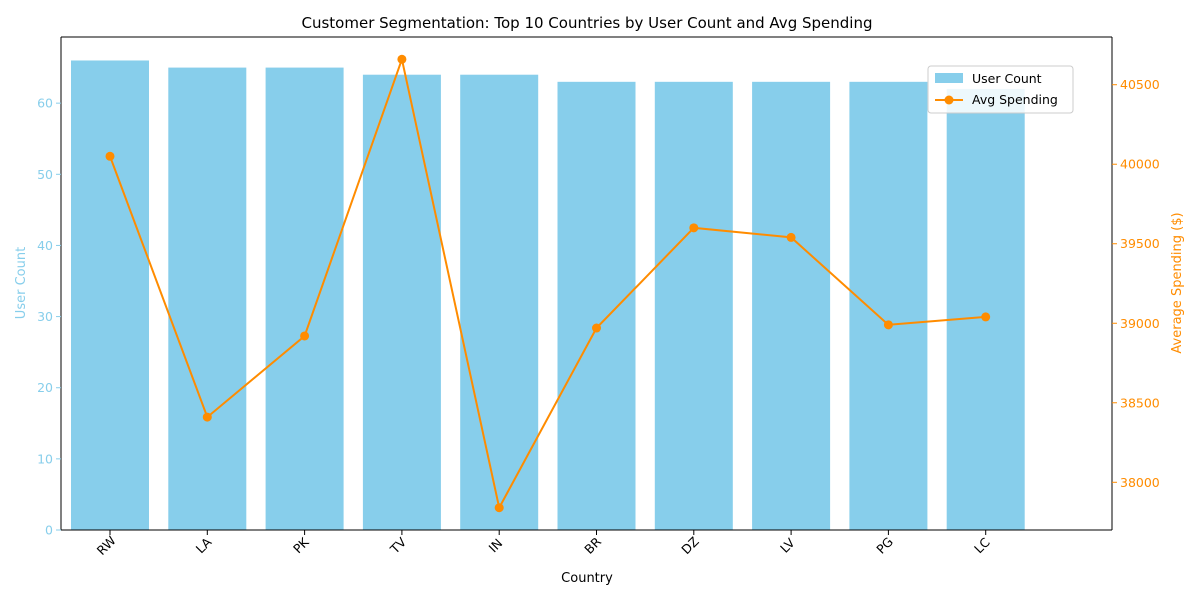 Image resolution: width=1200 pixels, height=600 pixels. I want to click on avg-spending-point-br, so click(596, 328).